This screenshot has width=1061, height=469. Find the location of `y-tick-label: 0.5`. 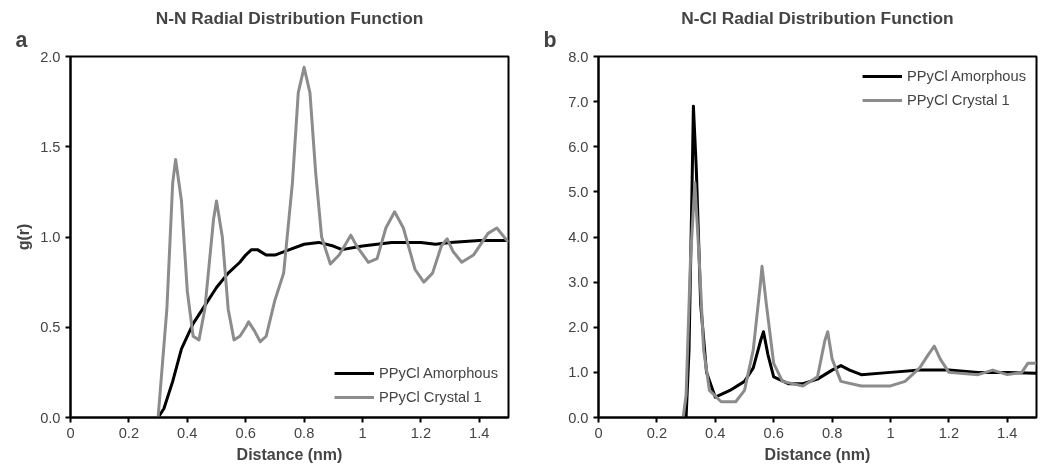

y-tick-label: 0.5 is located at coordinates (50, 327).